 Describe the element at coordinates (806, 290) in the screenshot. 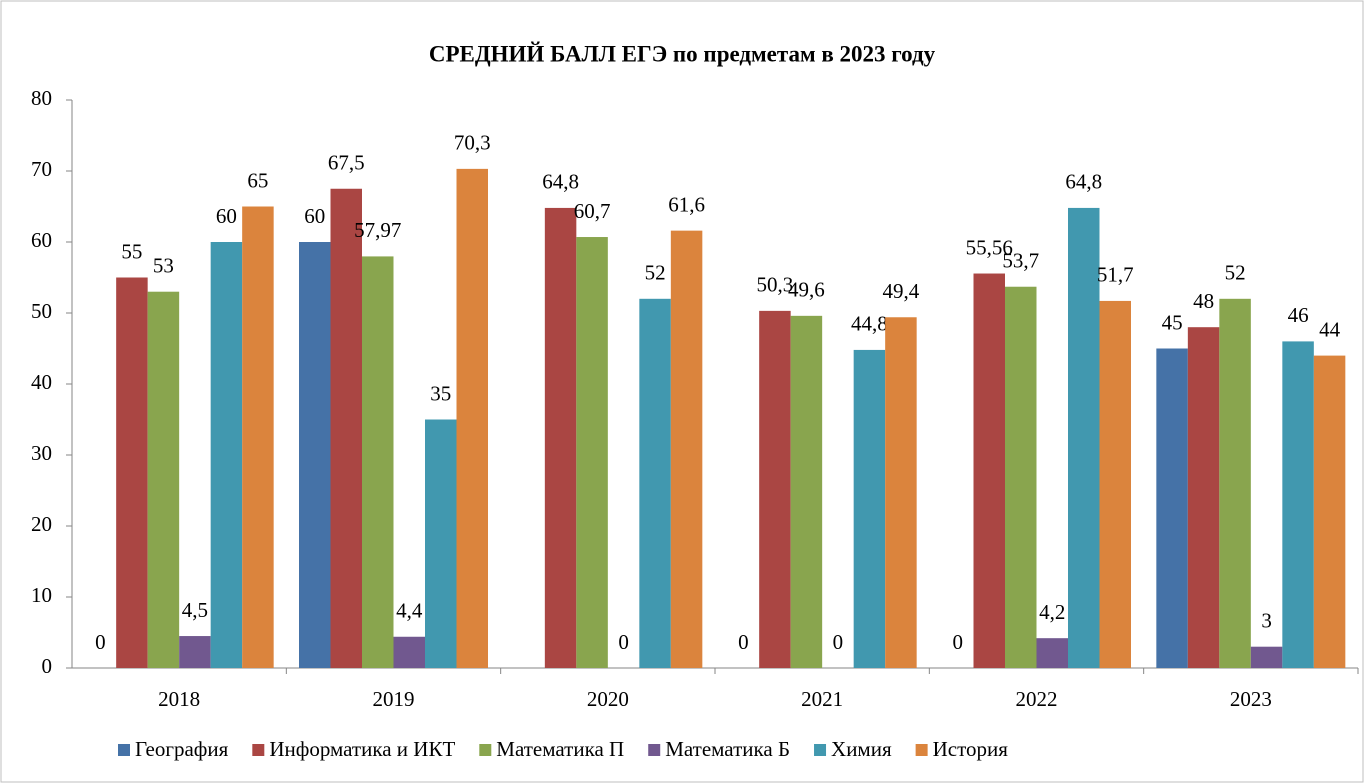

I see `data-label: 49,6` at that location.